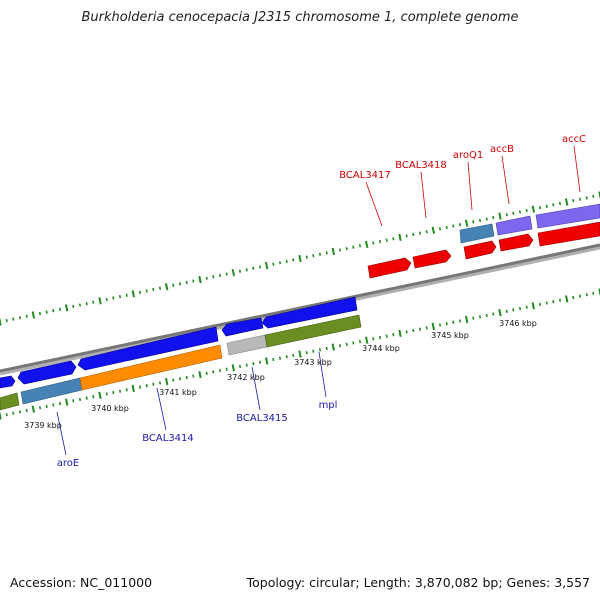  Describe the element at coordinates (168, 438) in the screenshot. I see `gene-label-bcal3414: BCAL3414` at that location.